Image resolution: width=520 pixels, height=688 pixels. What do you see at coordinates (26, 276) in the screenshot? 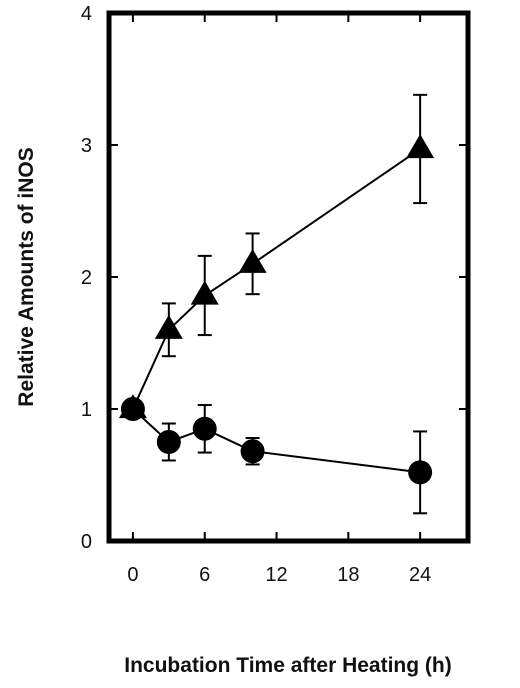
I see `y-axis-title: Relative Amounts of iNOS` at bounding box center [26, 276].